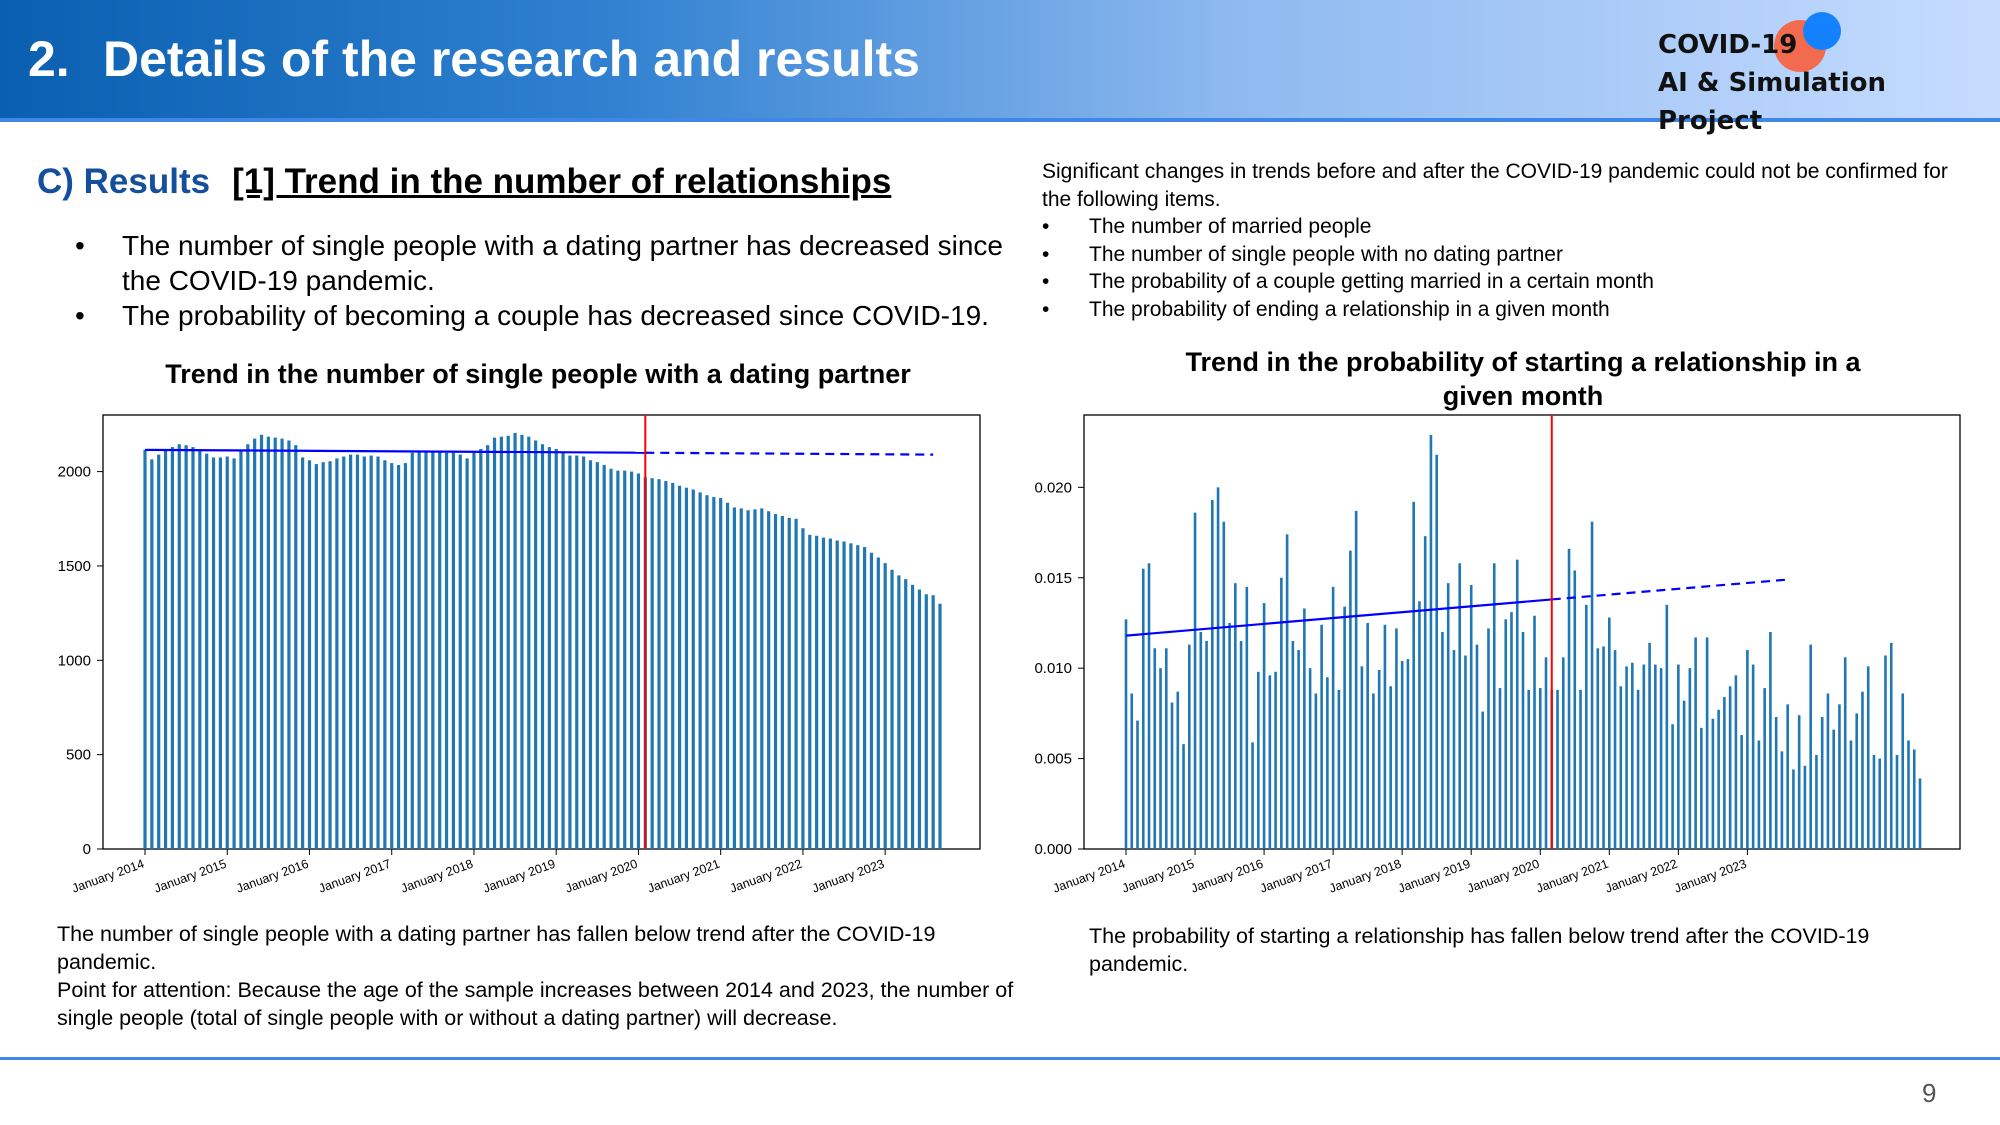  What do you see at coordinates (1158, 876) in the screenshot?
I see `x-tick-label: January 2015` at bounding box center [1158, 876].